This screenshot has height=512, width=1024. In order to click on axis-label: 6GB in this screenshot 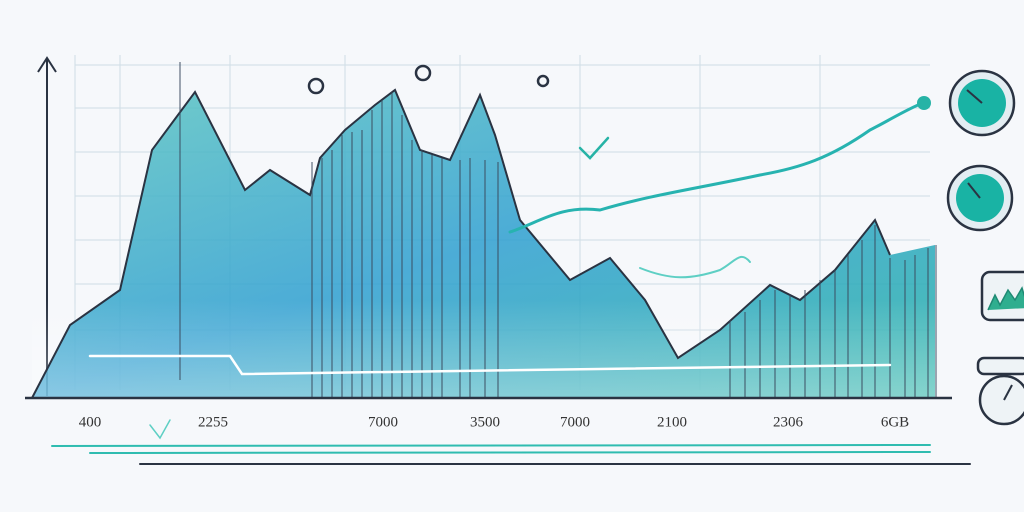, I will do `click(895, 422)`.